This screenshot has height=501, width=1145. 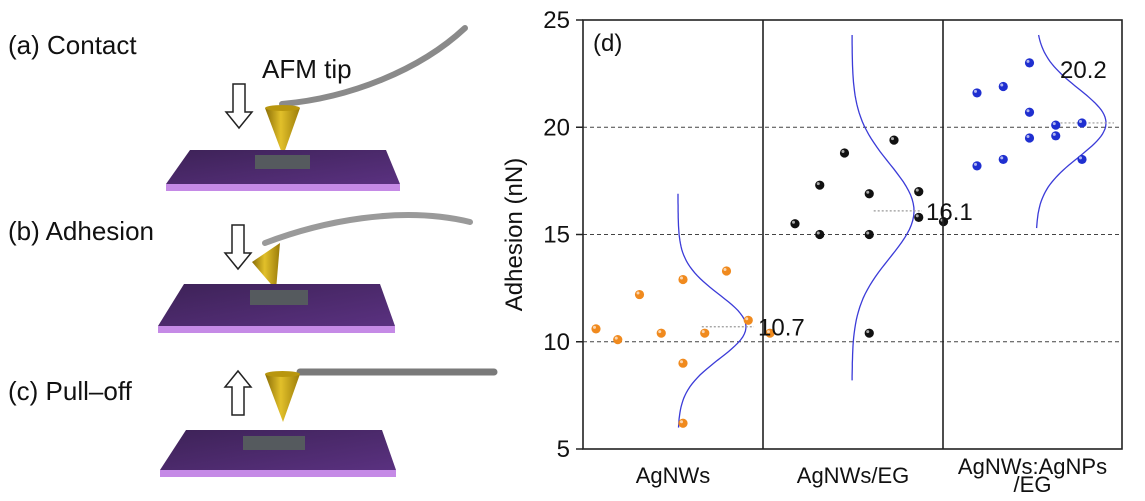 I want to click on cantilever-b, so click(x=367, y=229).